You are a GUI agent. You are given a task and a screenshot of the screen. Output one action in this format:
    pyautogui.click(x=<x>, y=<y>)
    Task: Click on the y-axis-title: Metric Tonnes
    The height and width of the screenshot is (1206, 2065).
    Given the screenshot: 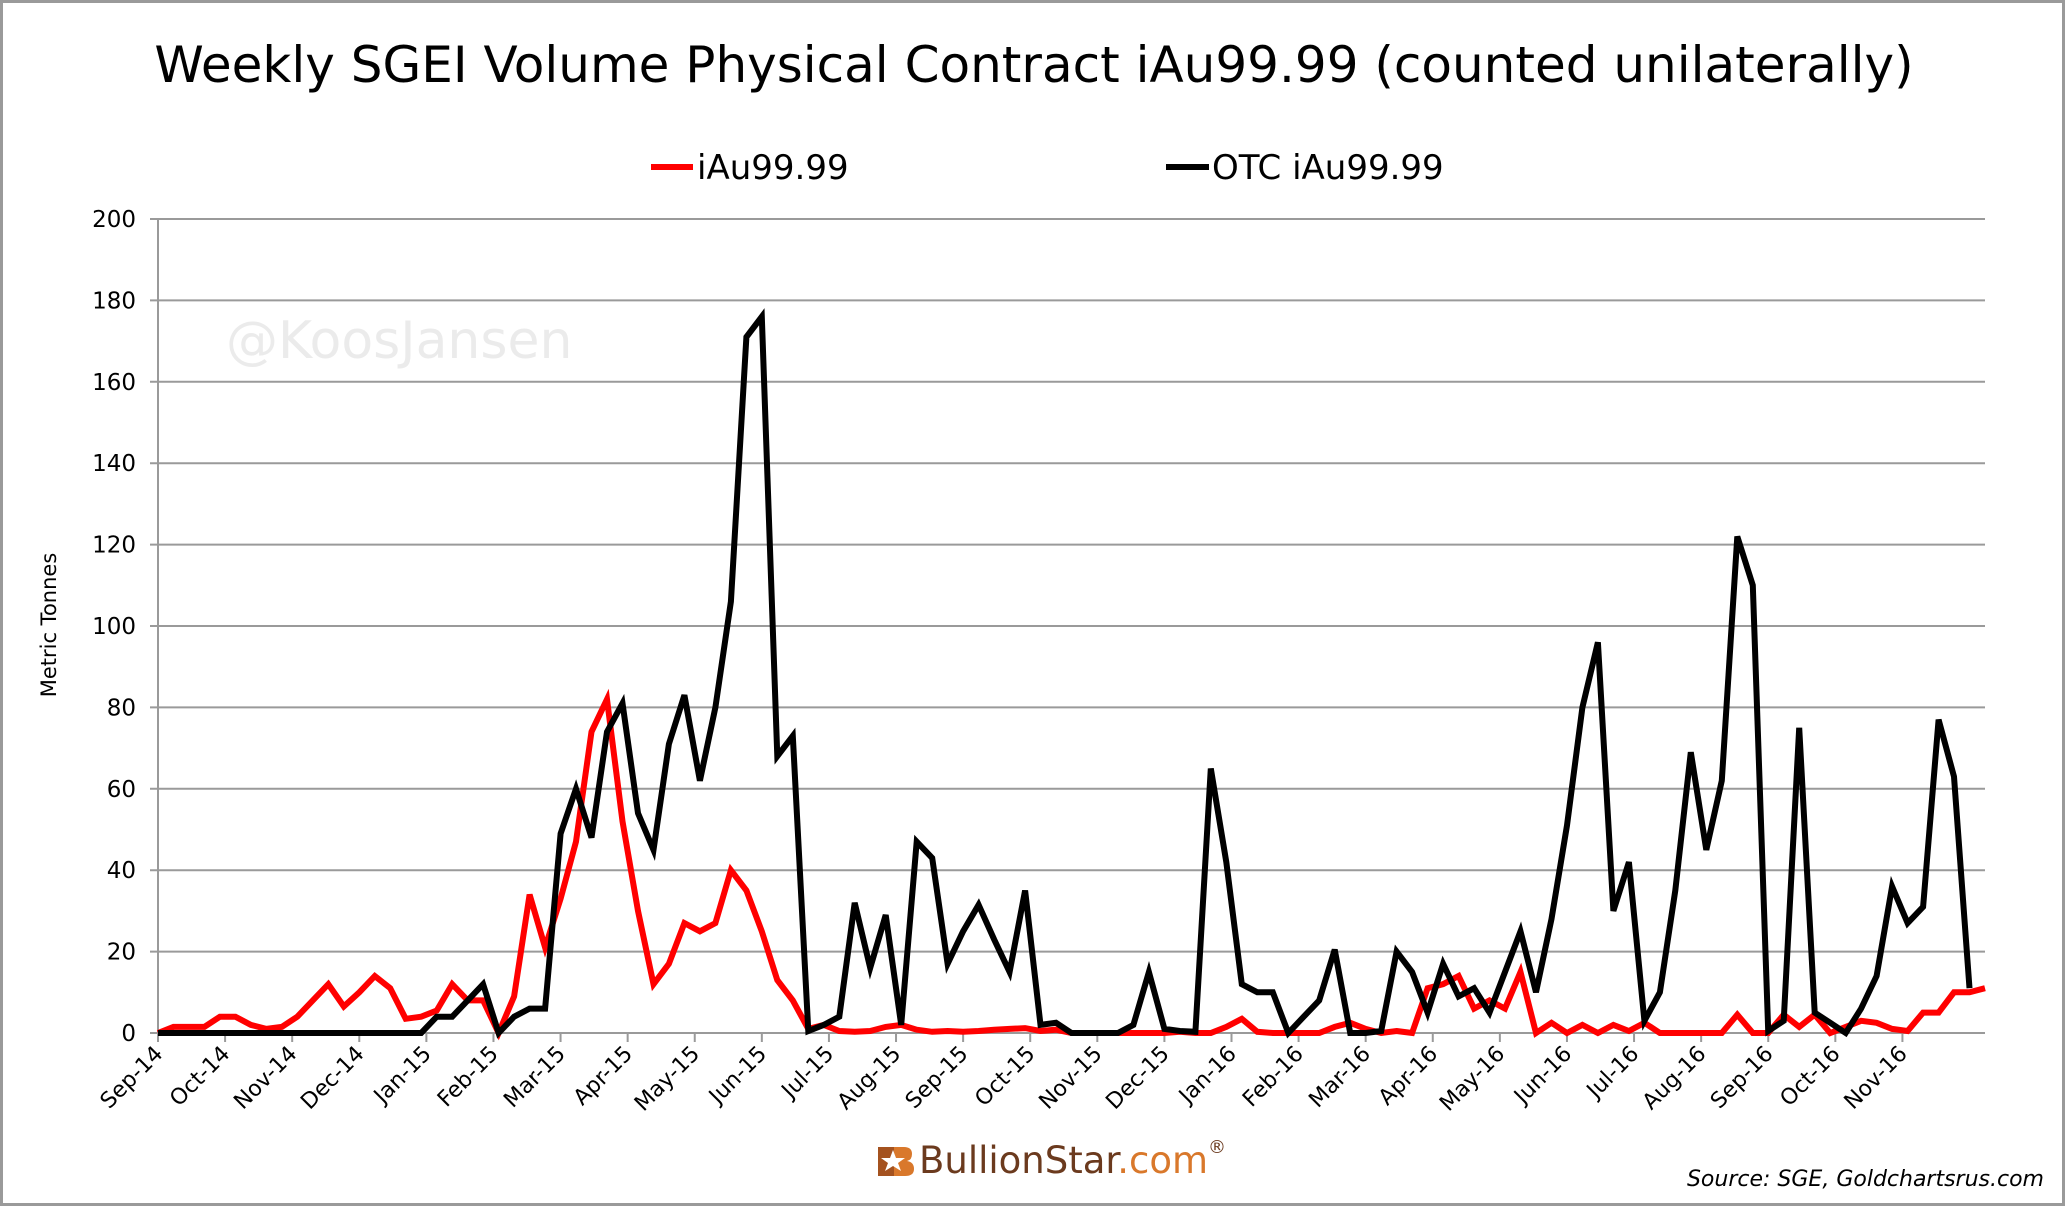 What is the action you would take?
    pyautogui.click(x=49, y=625)
    